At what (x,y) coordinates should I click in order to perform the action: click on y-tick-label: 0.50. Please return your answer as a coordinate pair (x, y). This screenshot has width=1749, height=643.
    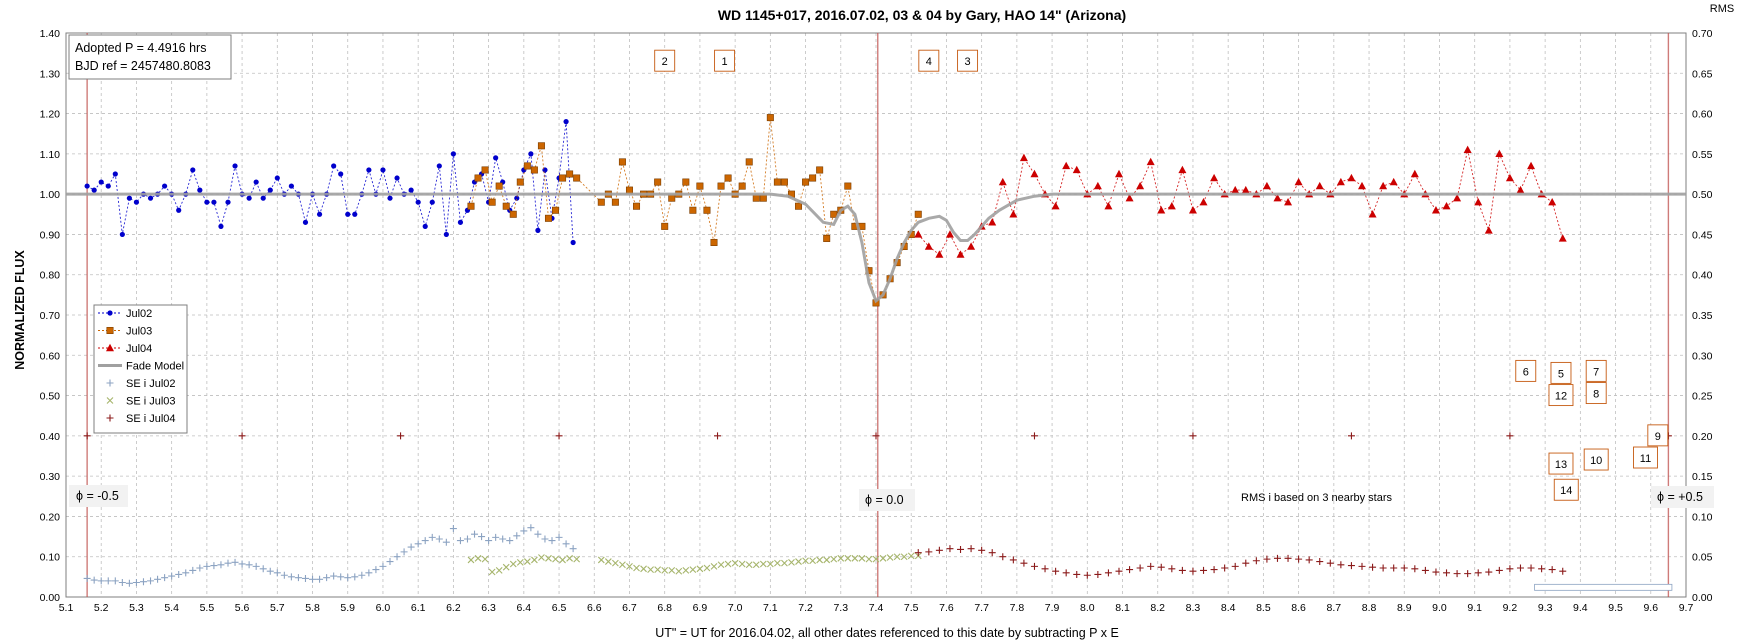
    Looking at the image, I should click on (50, 397).